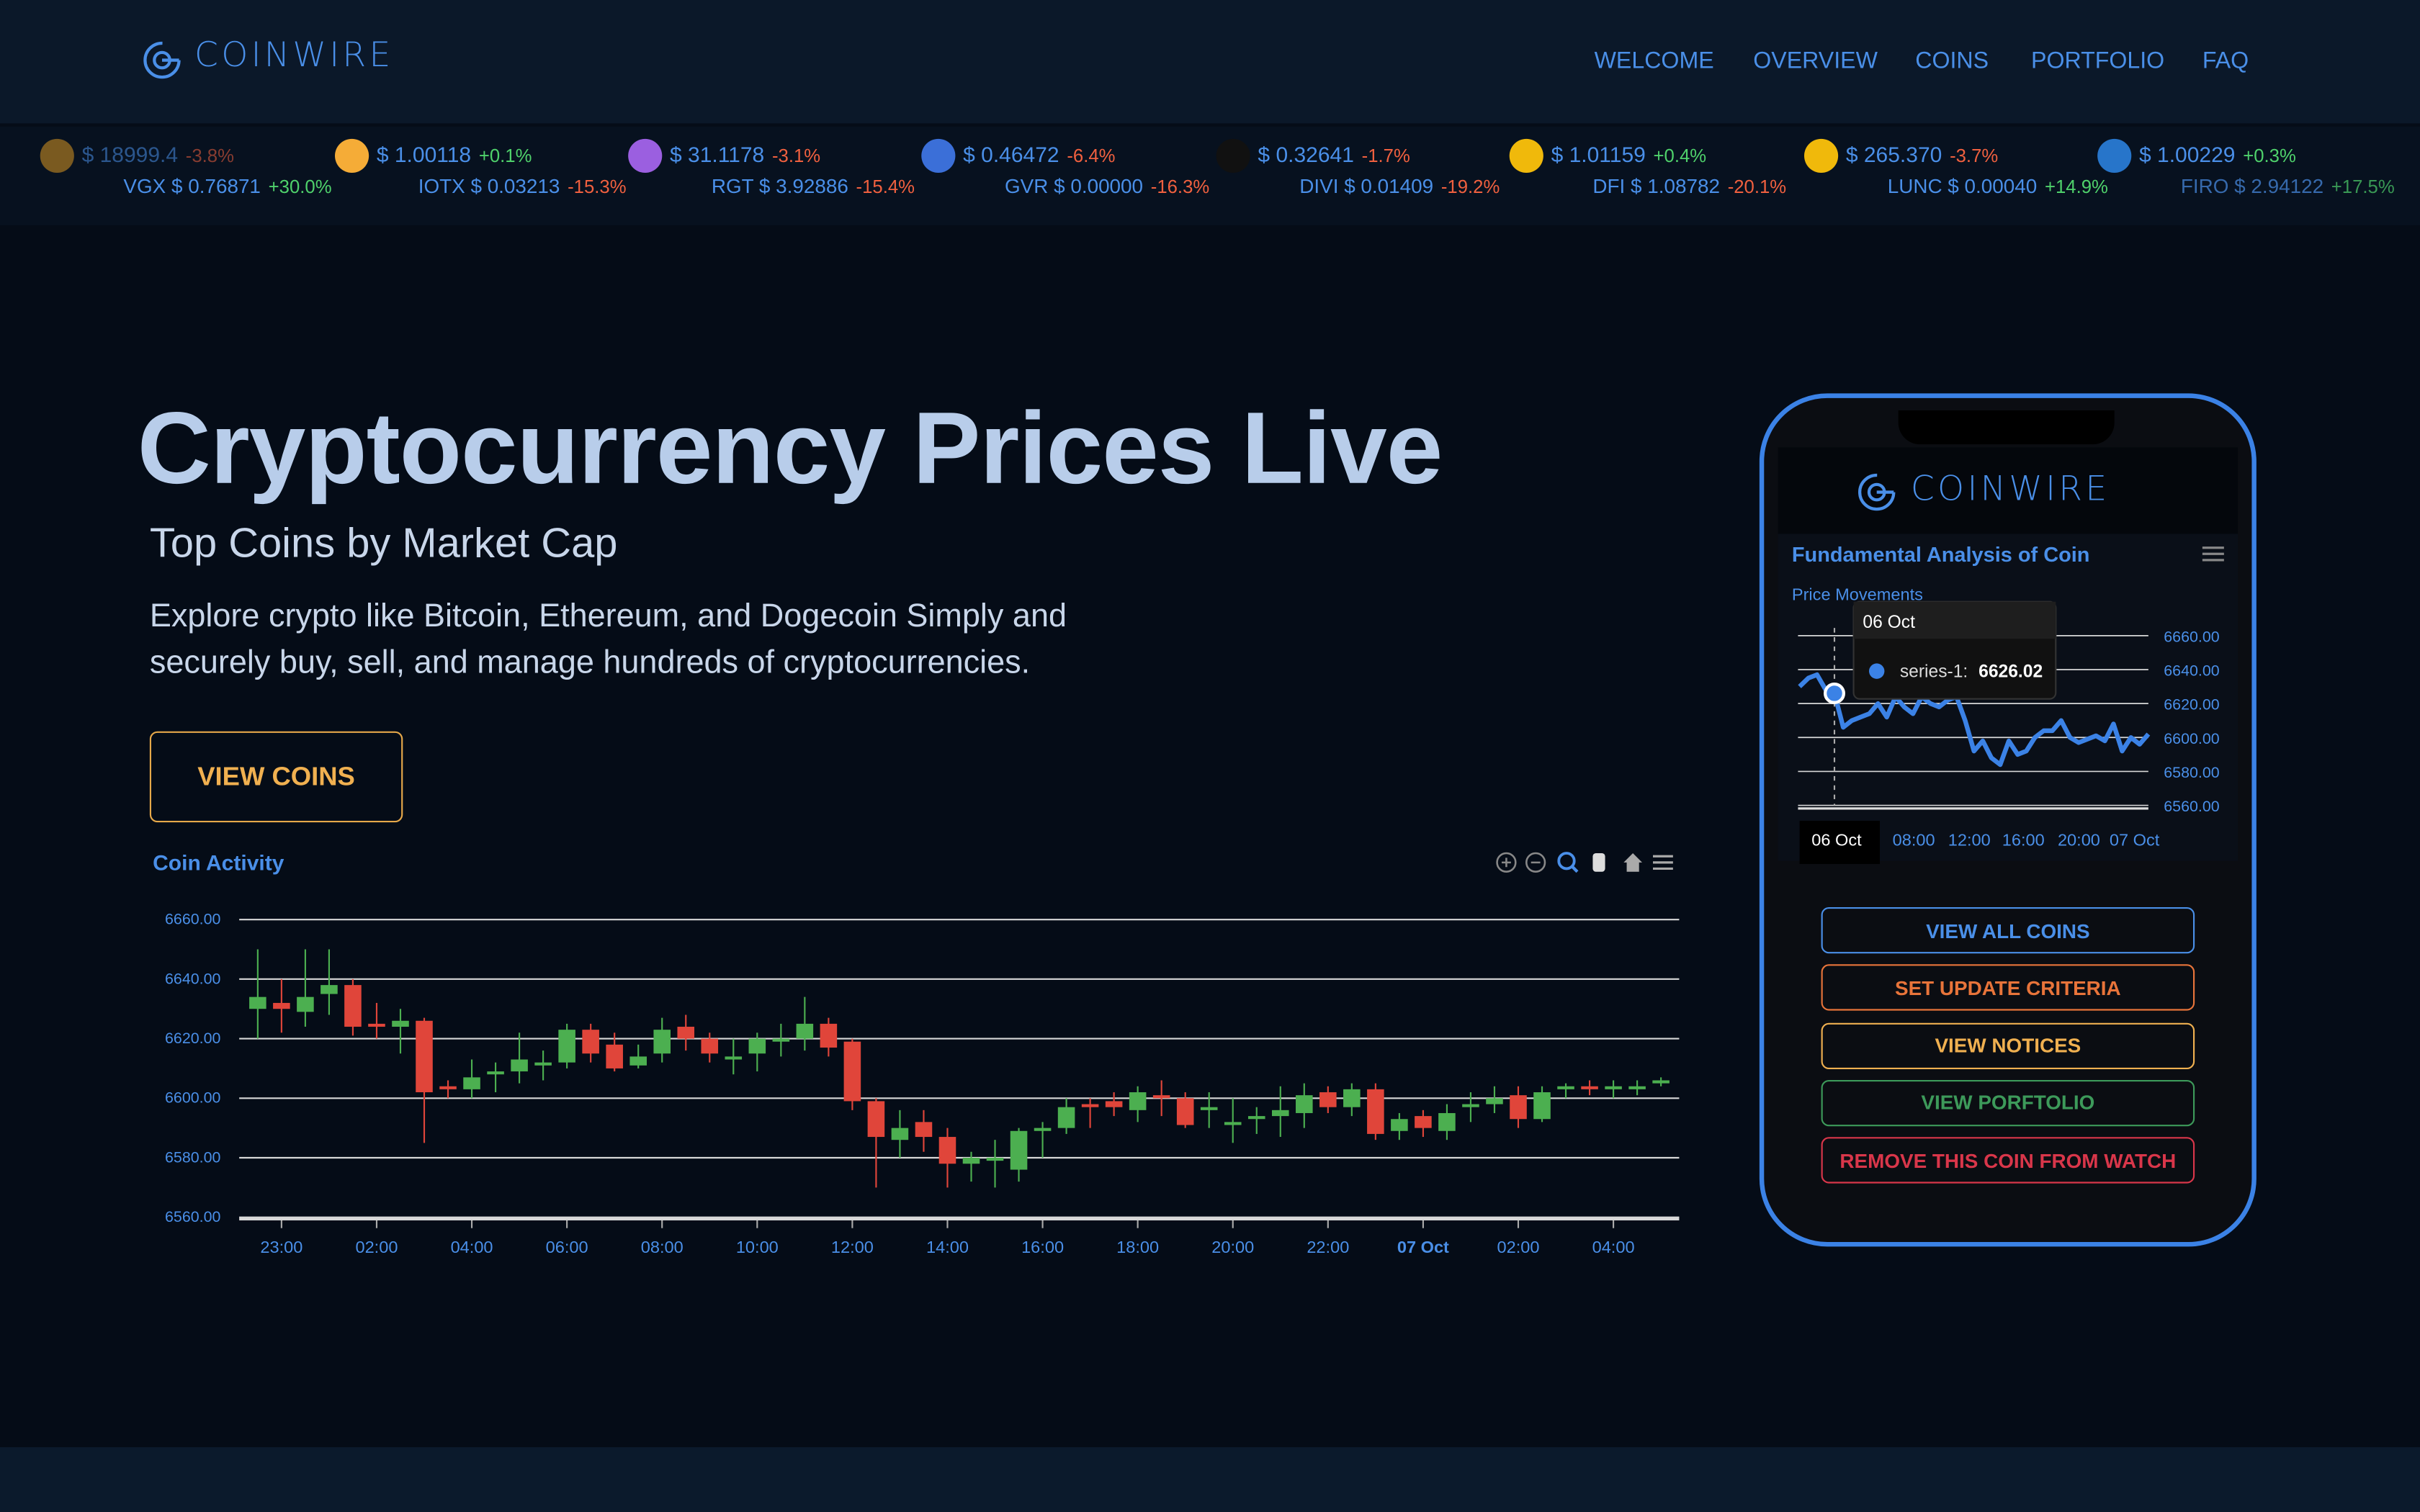 The width and height of the screenshot is (2420, 1512). I want to click on ticker-change: -20.1%, so click(1757, 187).